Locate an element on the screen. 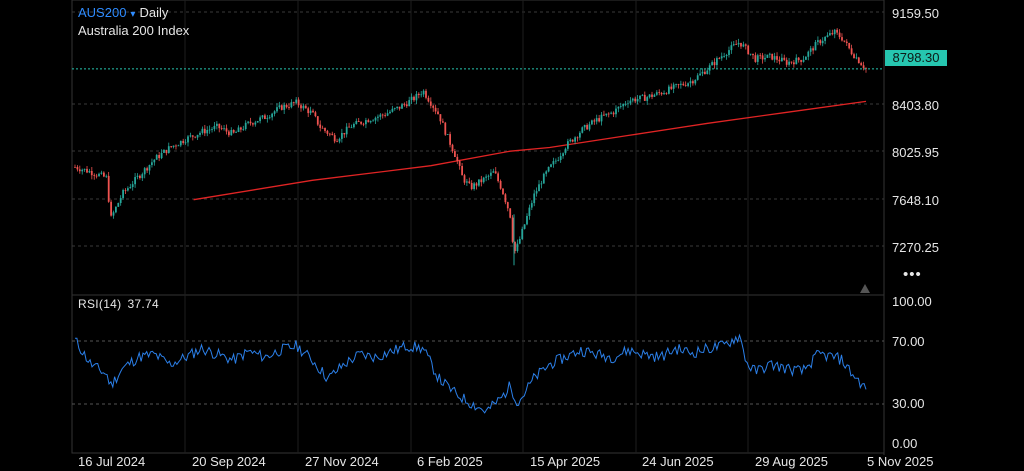 Image resolution: width=1024 pixels, height=471 pixels. rsi-line is located at coordinates (471, 373).